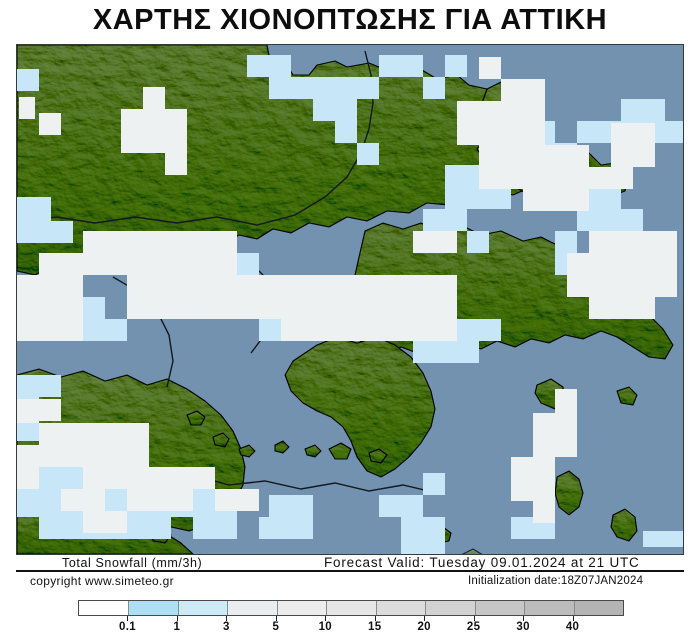 The width and height of the screenshot is (700, 644). What do you see at coordinates (350, 571) in the screenshot?
I see `footer-divider` at bounding box center [350, 571].